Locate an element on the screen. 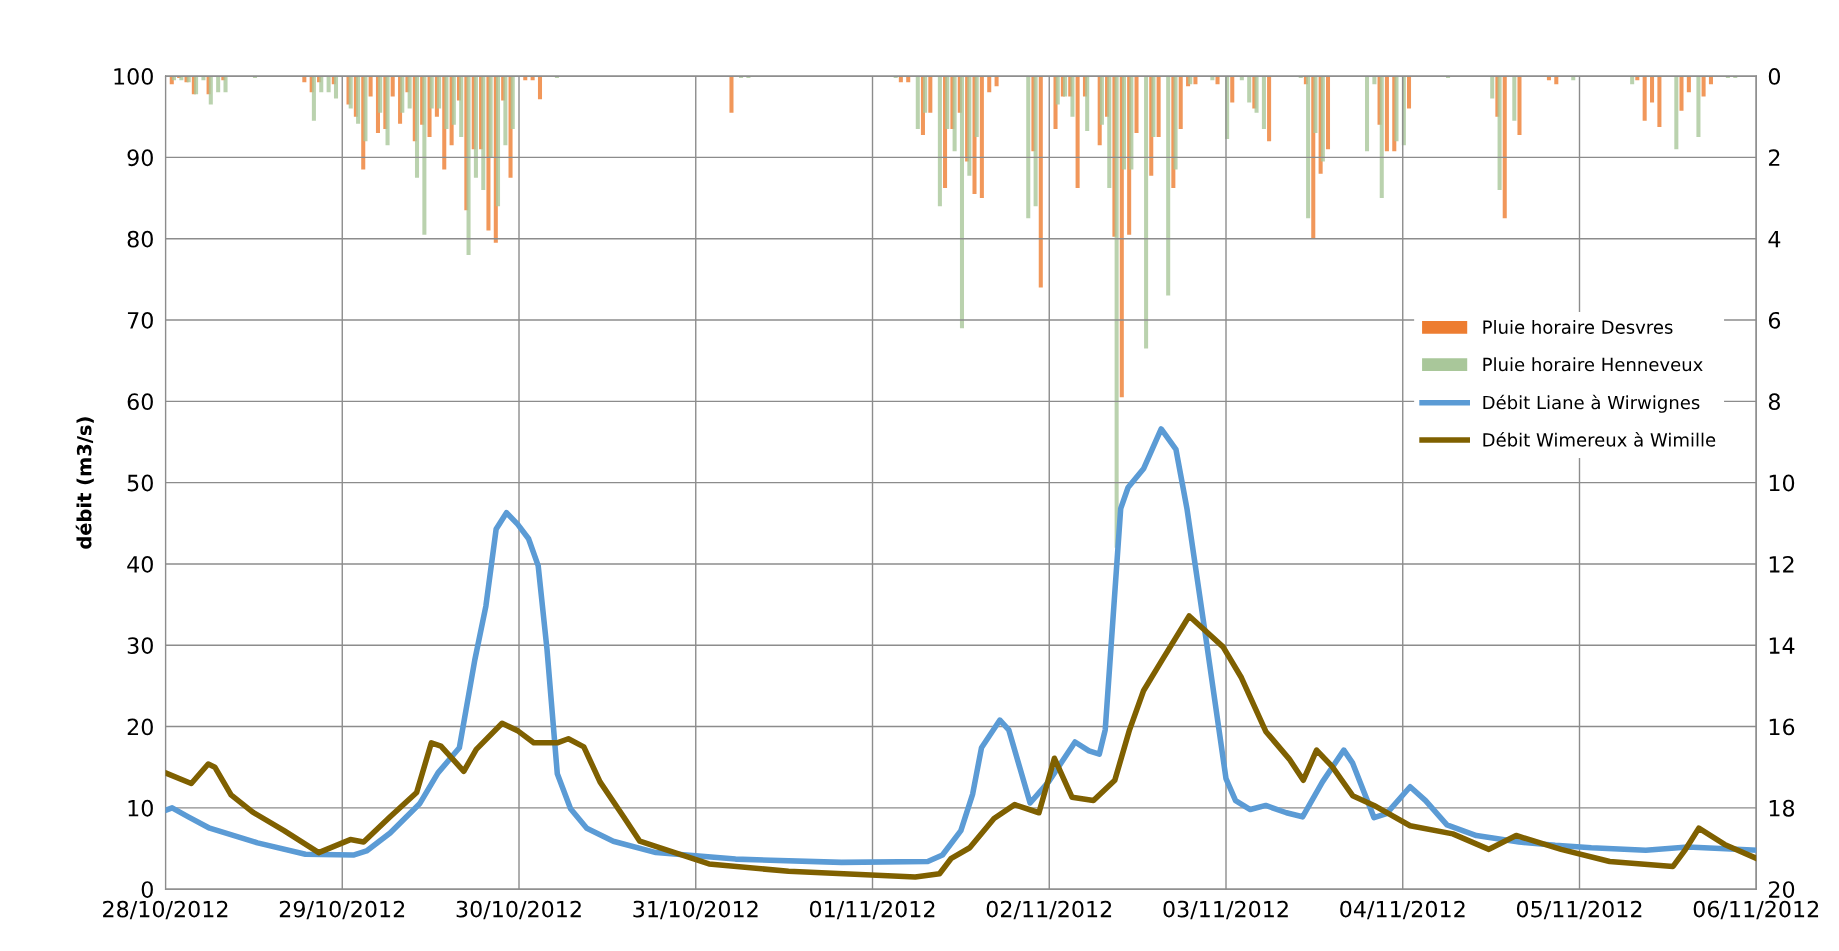  y2-tick-label: 2 is located at coordinates (1774, 157).